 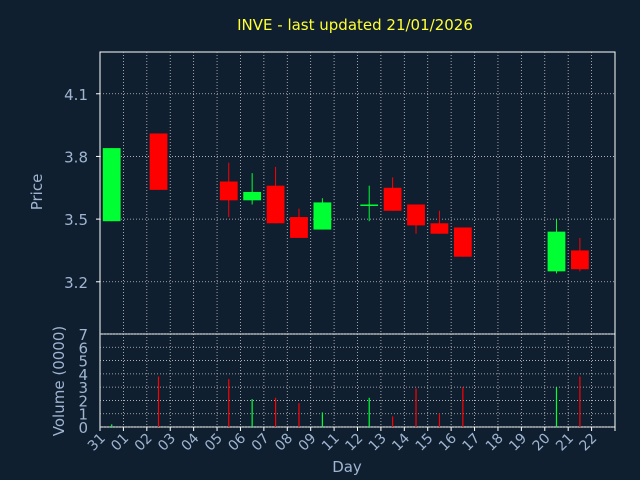 What do you see at coordinates (83, 401) in the screenshot?
I see `volume-tick-label: 2` at bounding box center [83, 401].